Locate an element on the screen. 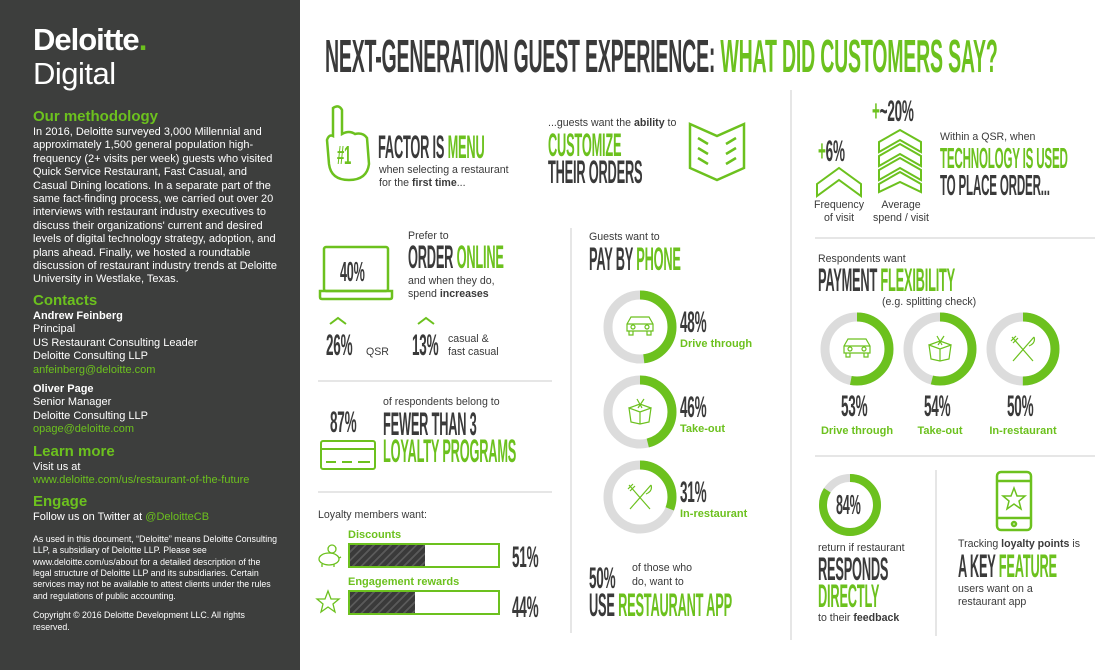 This screenshot has width=1118, height=670. engage-text: Follow us on Twitter at is located at coordinates (89, 517).